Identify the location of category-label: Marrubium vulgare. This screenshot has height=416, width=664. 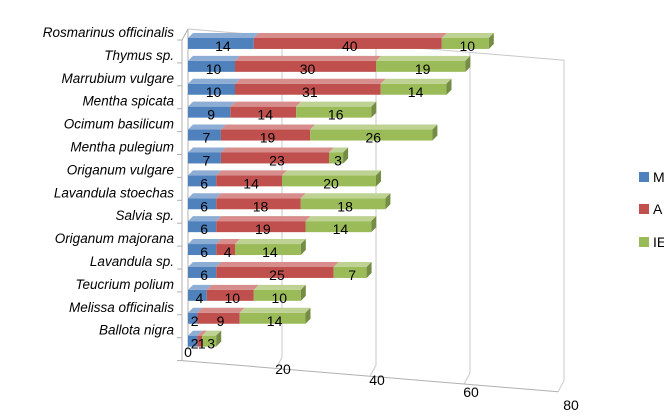
(117, 78).